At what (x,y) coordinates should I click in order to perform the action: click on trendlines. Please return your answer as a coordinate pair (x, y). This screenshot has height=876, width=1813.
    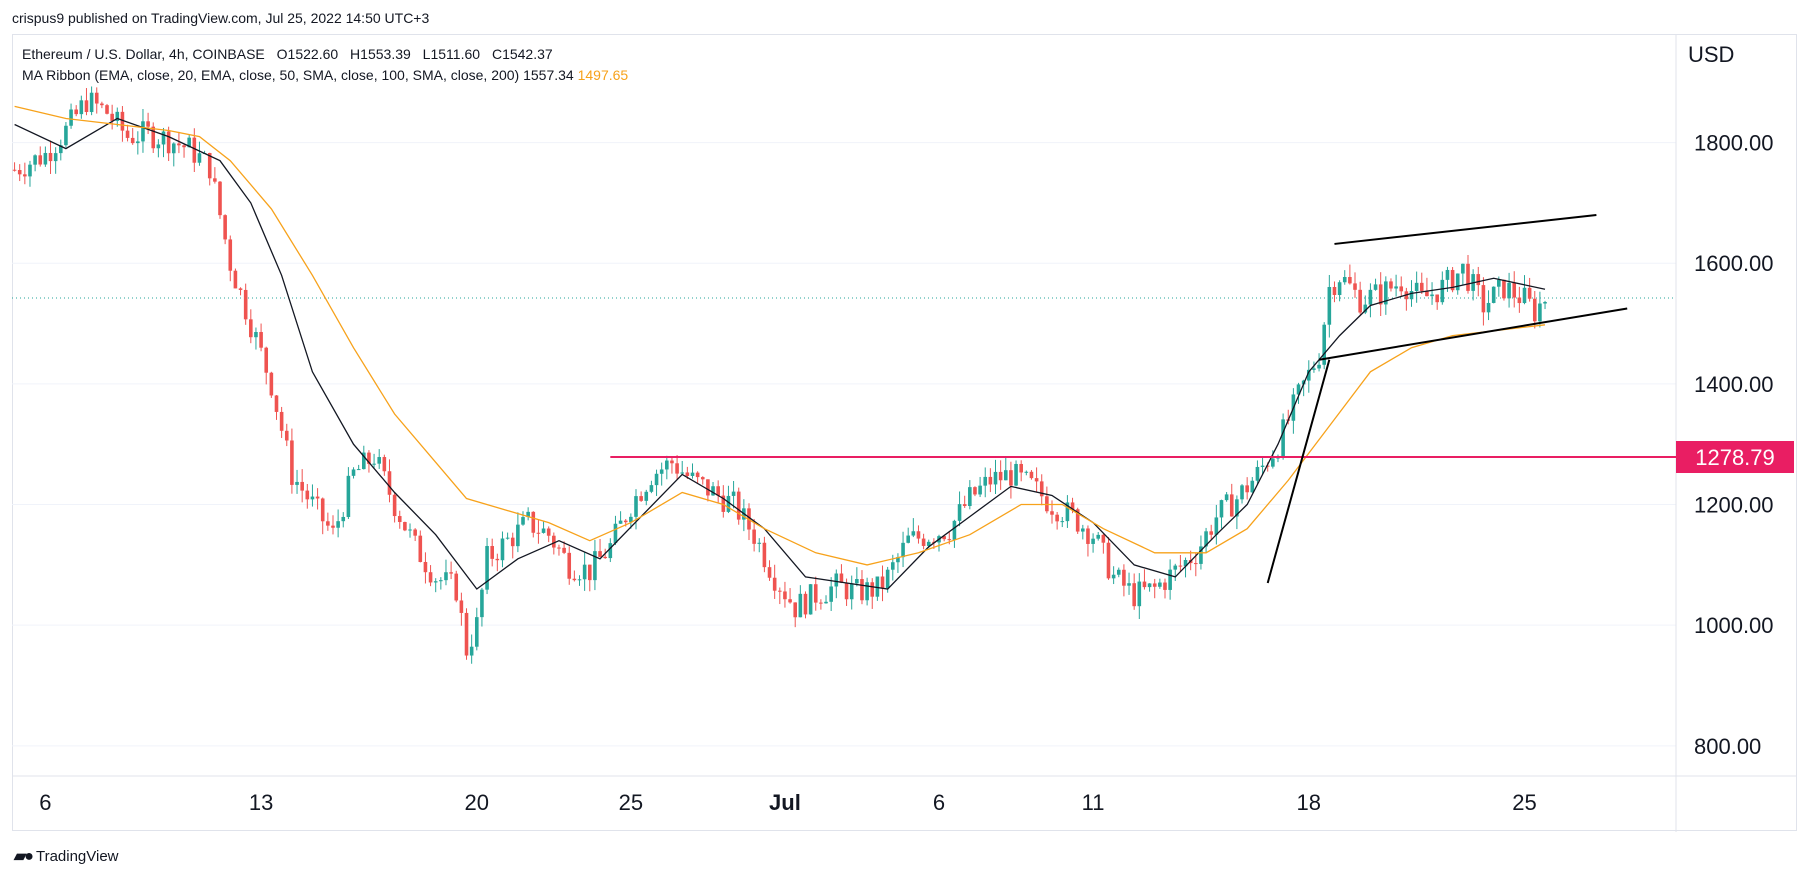
    Looking at the image, I should click on (1447, 398).